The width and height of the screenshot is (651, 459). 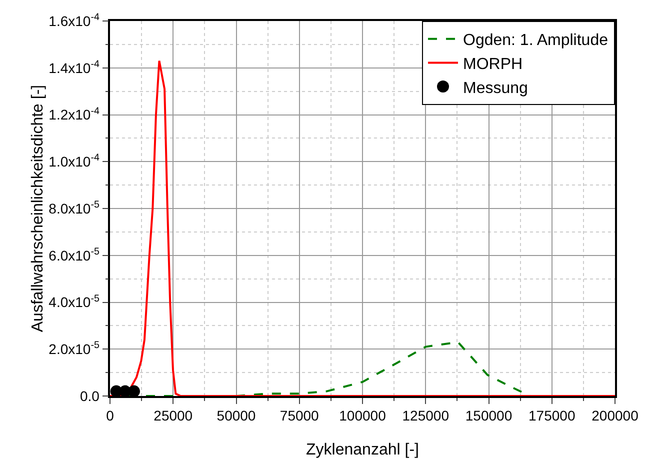 What do you see at coordinates (495, 88) in the screenshot?
I see `legend-label: Messung` at bounding box center [495, 88].